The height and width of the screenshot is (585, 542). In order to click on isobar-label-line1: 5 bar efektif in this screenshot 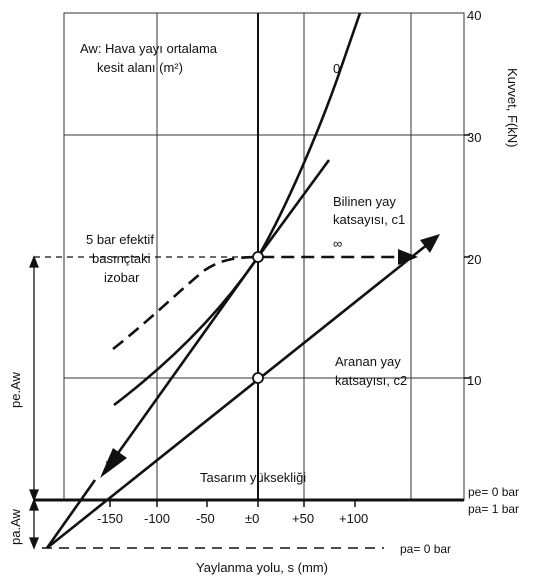, I will do `click(120, 239)`.